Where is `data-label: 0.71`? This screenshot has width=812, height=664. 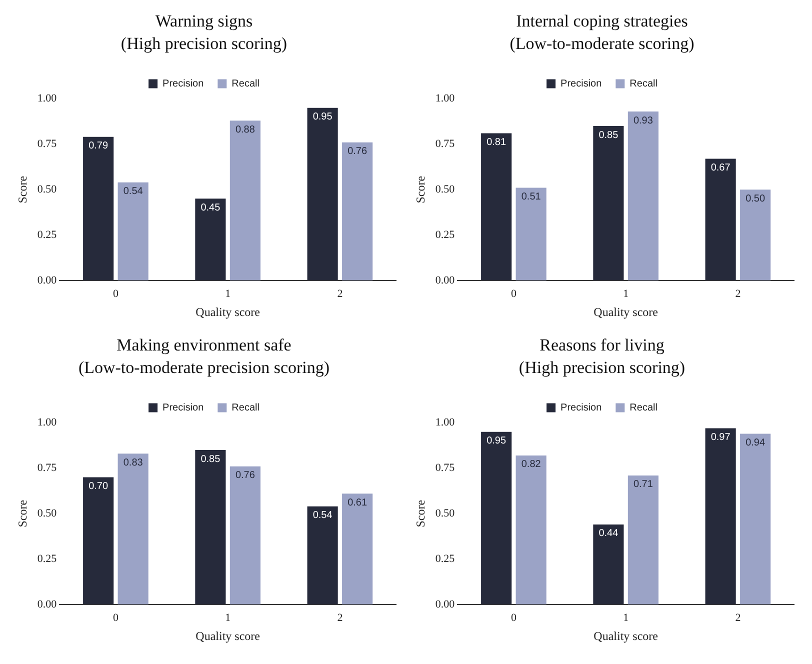 data-label: 0.71 is located at coordinates (643, 484).